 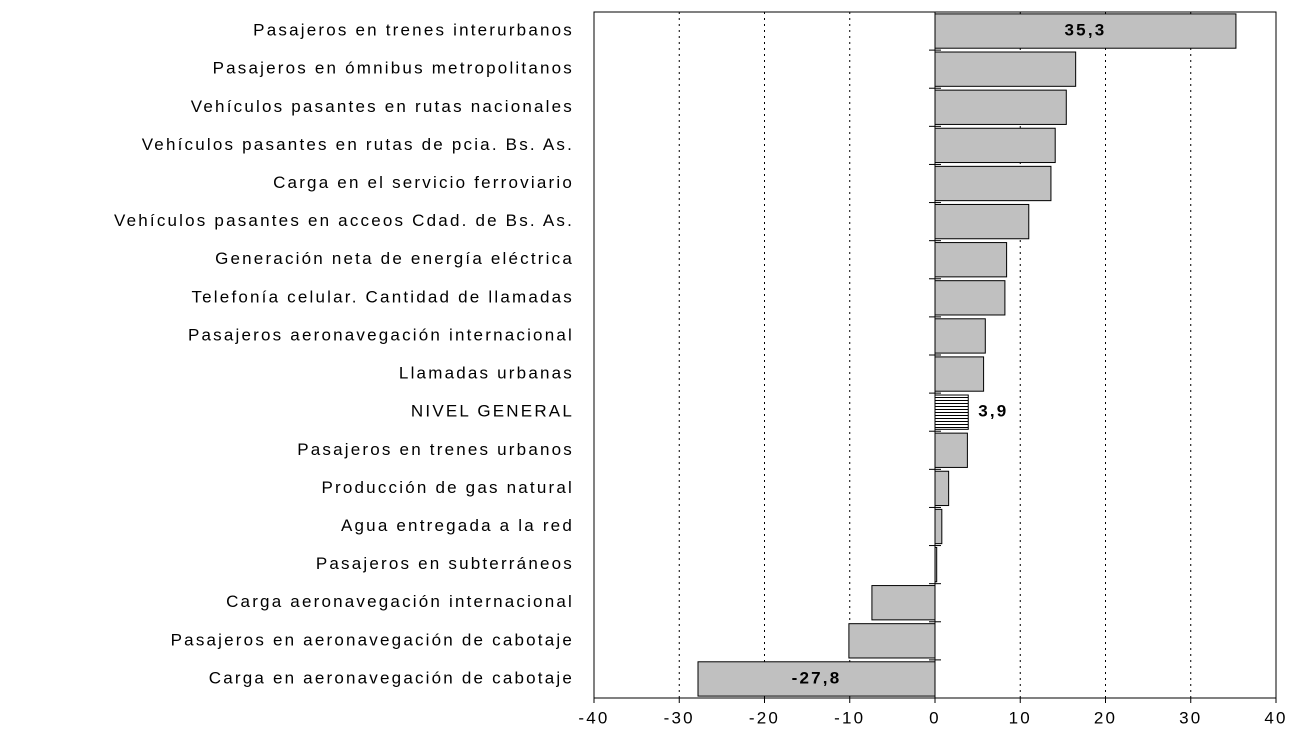 I want to click on x-tick-label: 40, so click(x=1275, y=717).